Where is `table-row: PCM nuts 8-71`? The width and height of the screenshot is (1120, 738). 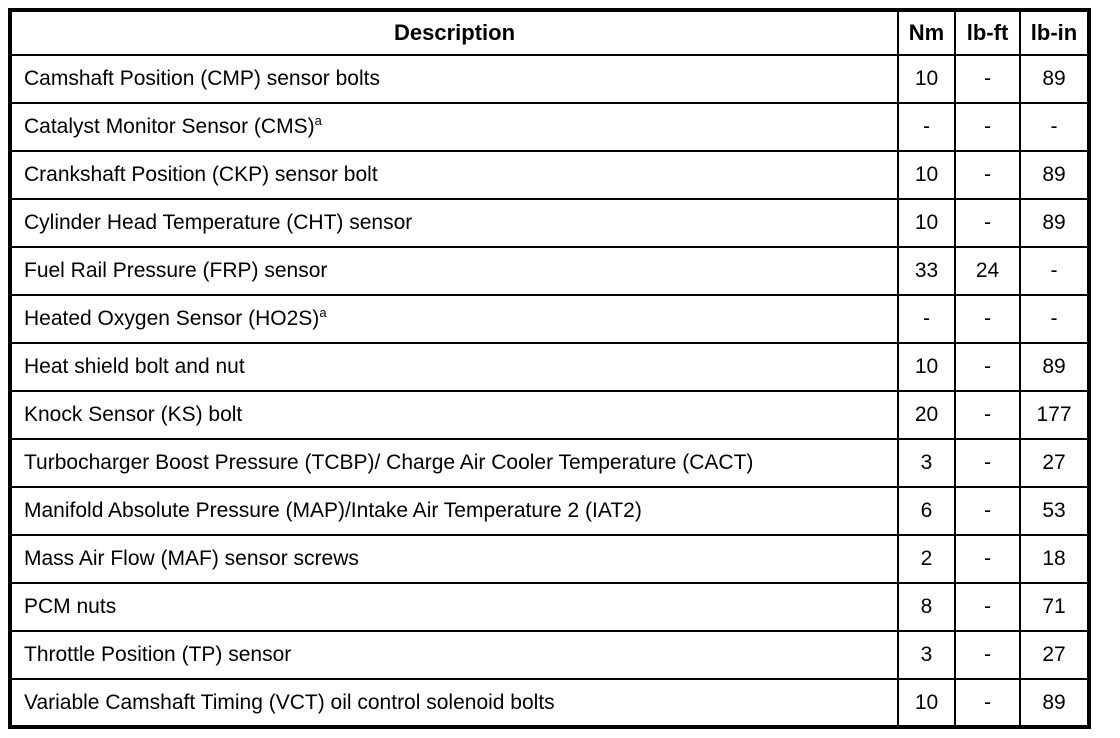 table-row: PCM nuts 8-71 is located at coordinates (549, 607).